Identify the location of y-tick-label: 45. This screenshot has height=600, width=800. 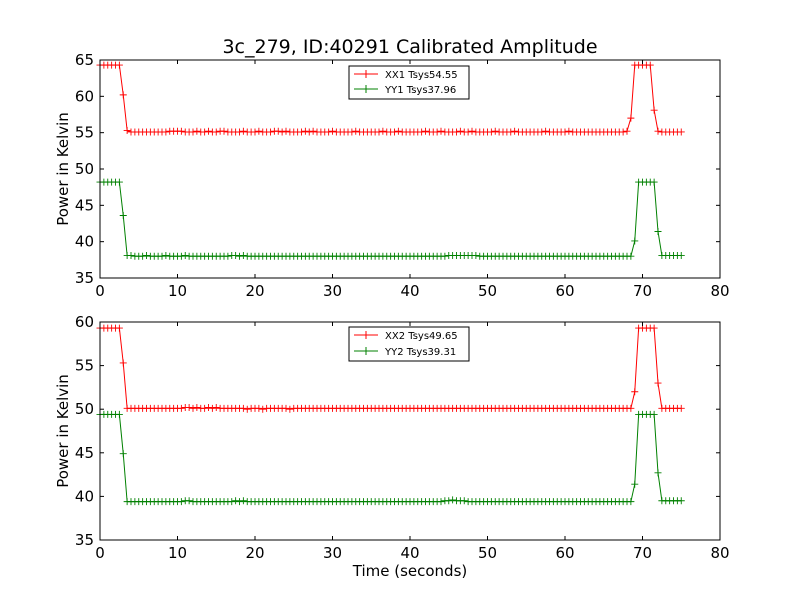
(84, 205).